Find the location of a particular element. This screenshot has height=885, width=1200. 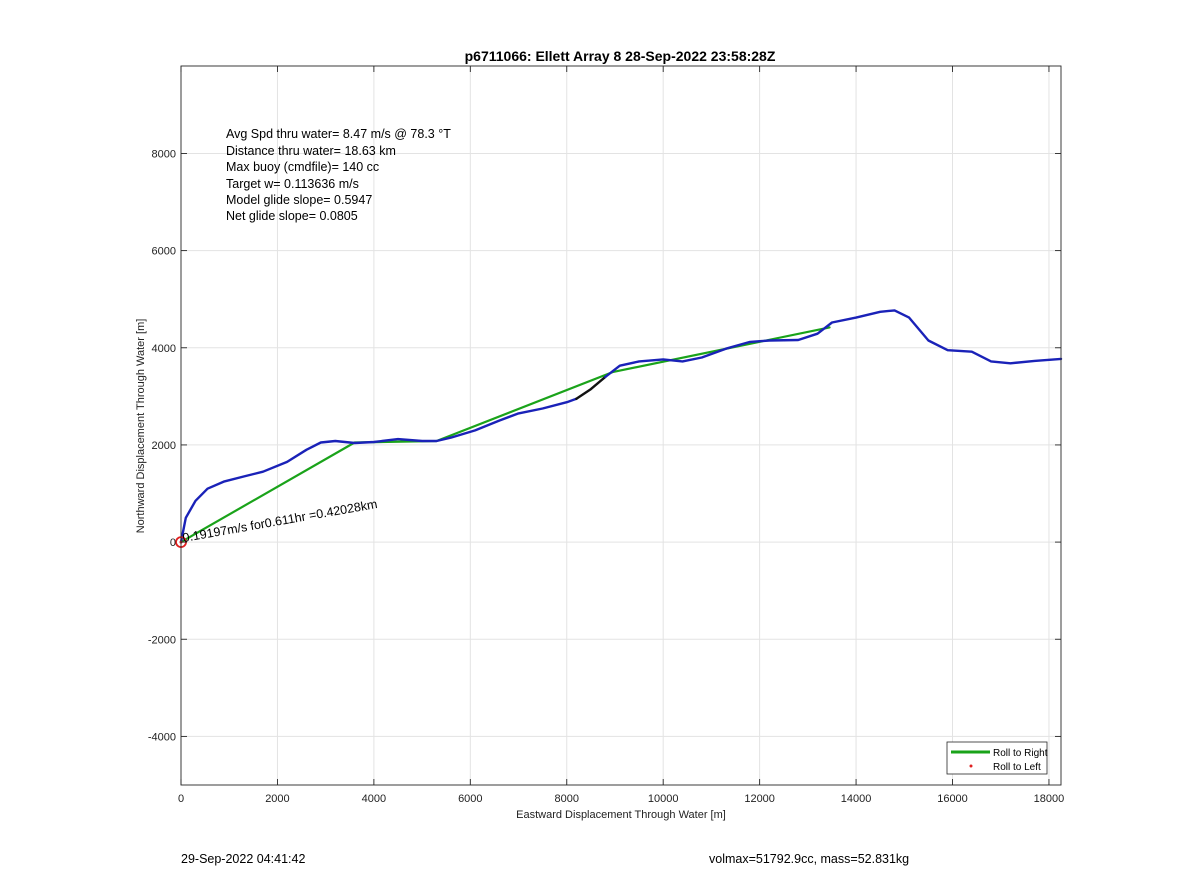

info-line-max-buoy: Max buoy (cmdfile)= 140 cc is located at coordinates (302, 167).